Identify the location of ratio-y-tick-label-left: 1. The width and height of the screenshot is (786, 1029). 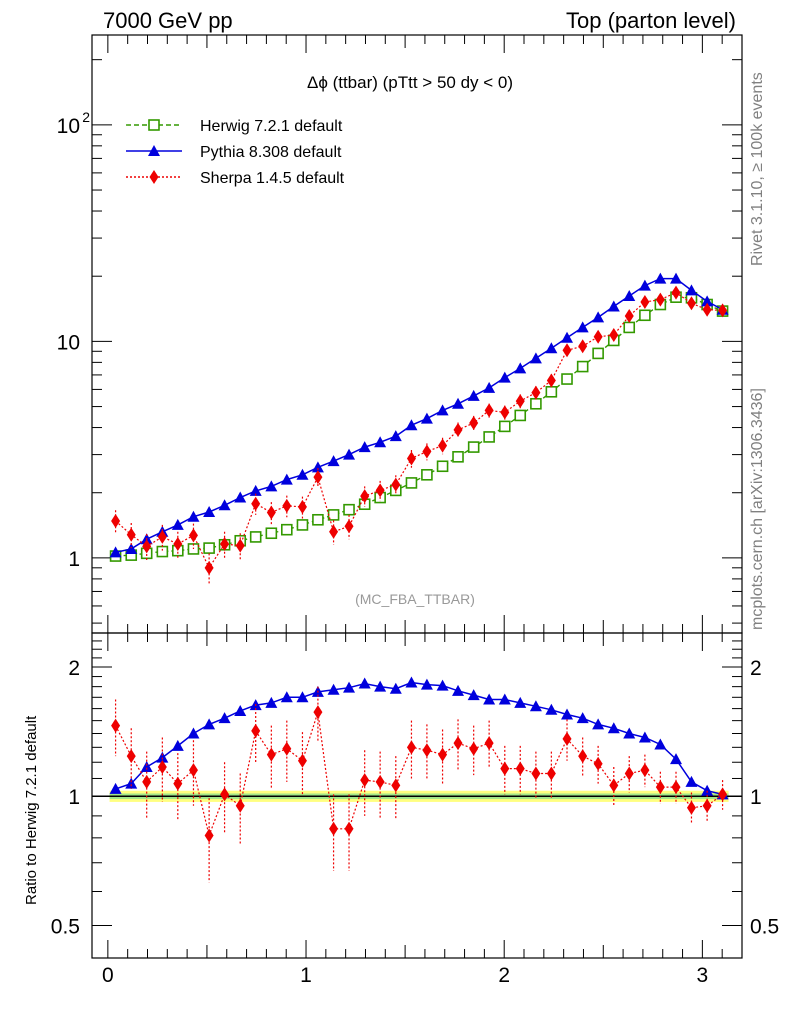
(74, 797).